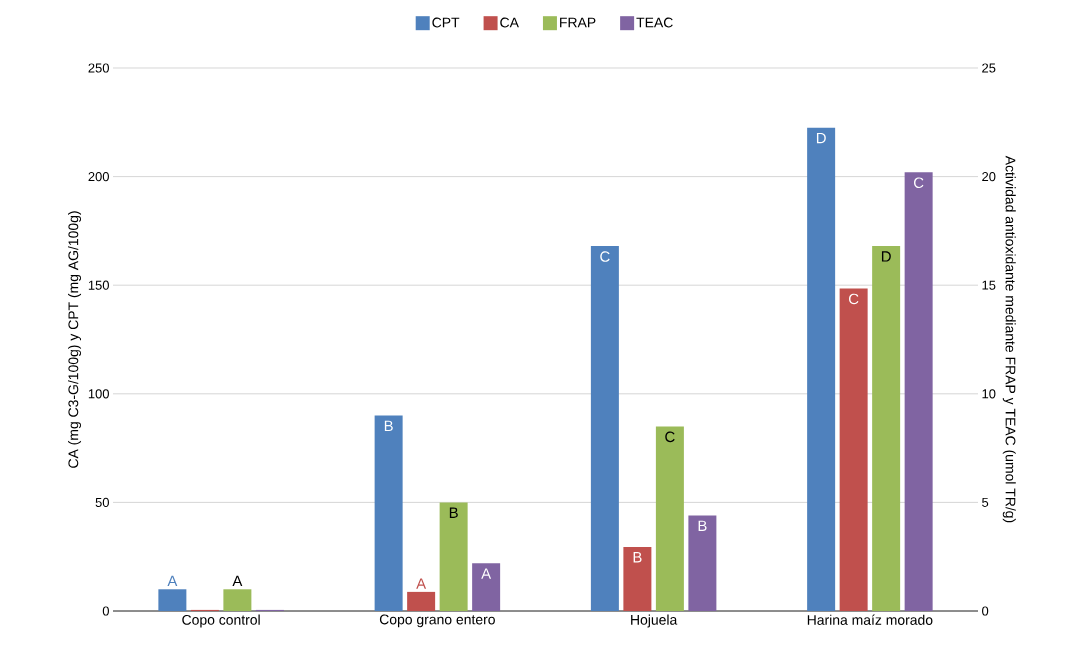 The image size is (1087, 645). Describe the element at coordinates (989, 285) in the screenshot. I see `y2-tick-label: 15` at that location.